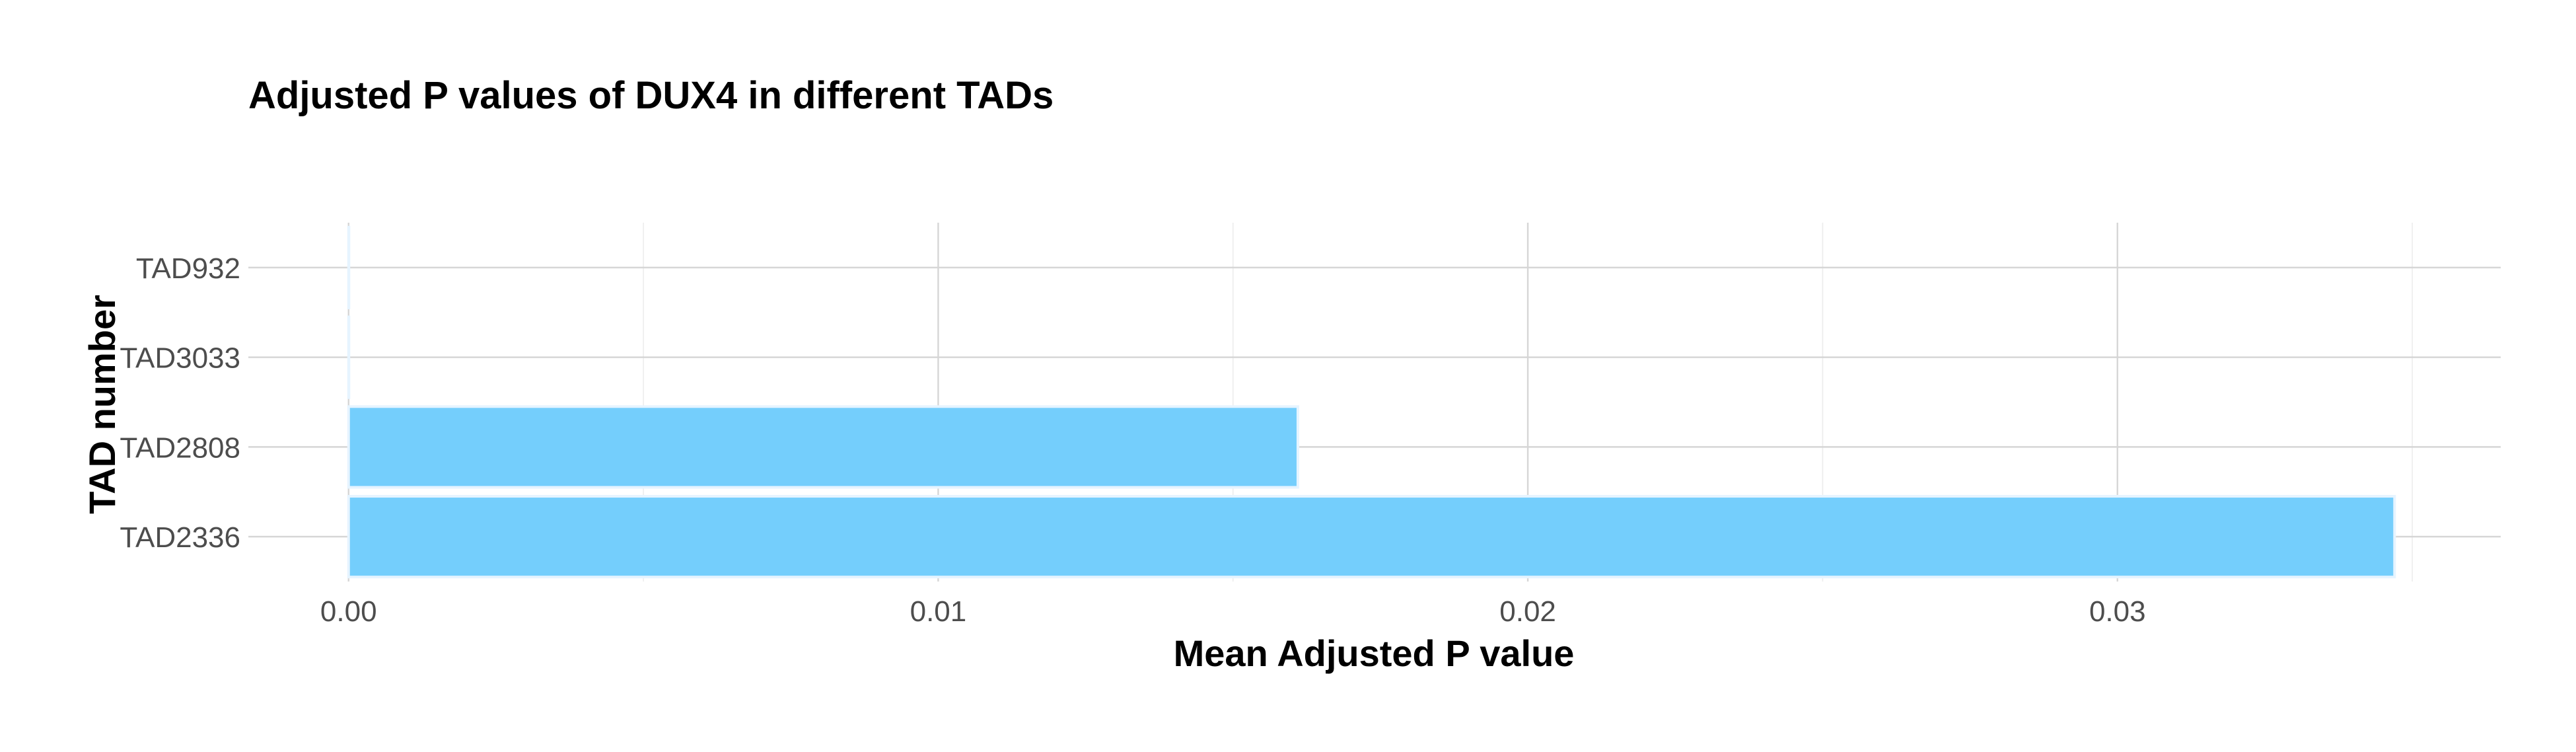 This screenshot has height=752, width=2576. What do you see at coordinates (188, 268) in the screenshot?
I see `y-tick-label: TAD932` at bounding box center [188, 268].